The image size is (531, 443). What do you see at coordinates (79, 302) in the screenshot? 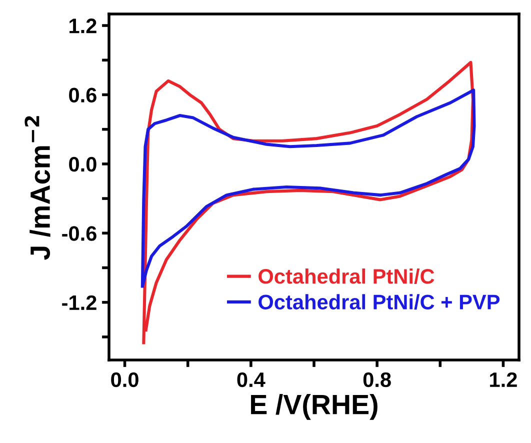
I see `y-tick-label: -1.2` at bounding box center [79, 302].